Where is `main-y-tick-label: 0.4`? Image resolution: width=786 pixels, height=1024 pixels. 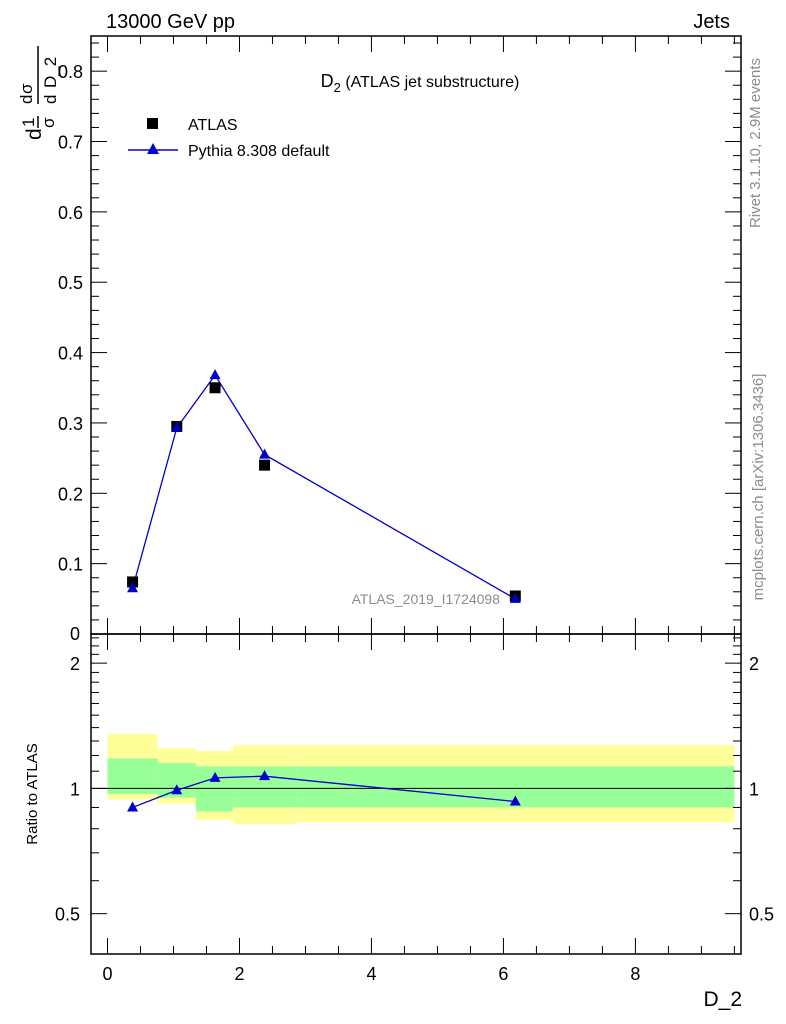 main-y-tick-label: 0.4 is located at coordinates (70, 354).